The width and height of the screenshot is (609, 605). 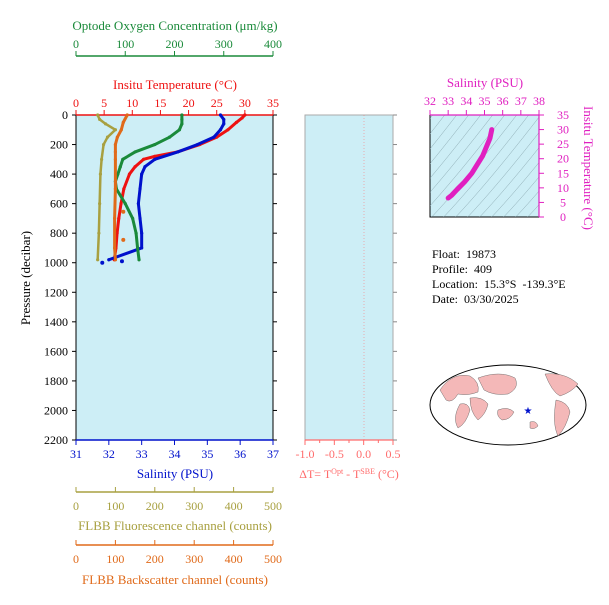 What do you see at coordinates (175, 525) in the screenshot?
I see `fluorescence-axis-label: FLBB Fluorescence channel (counts)` at bounding box center [175, 525].